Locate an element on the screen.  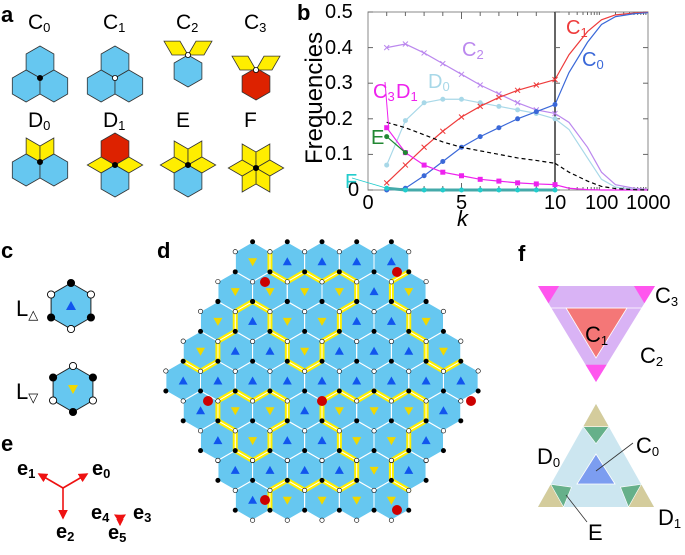
config-label-e: E is located at coordinates (183, 120).